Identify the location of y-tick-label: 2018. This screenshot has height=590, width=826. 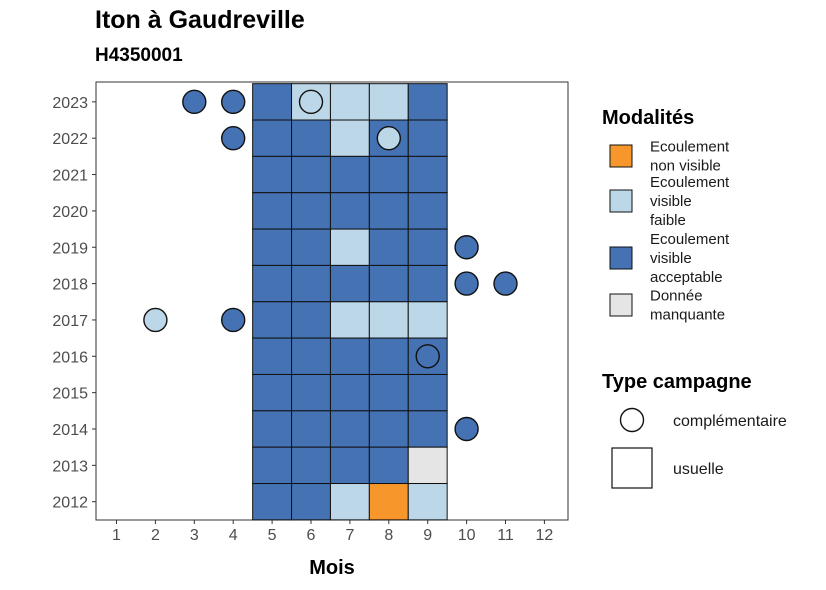
(70, 285).